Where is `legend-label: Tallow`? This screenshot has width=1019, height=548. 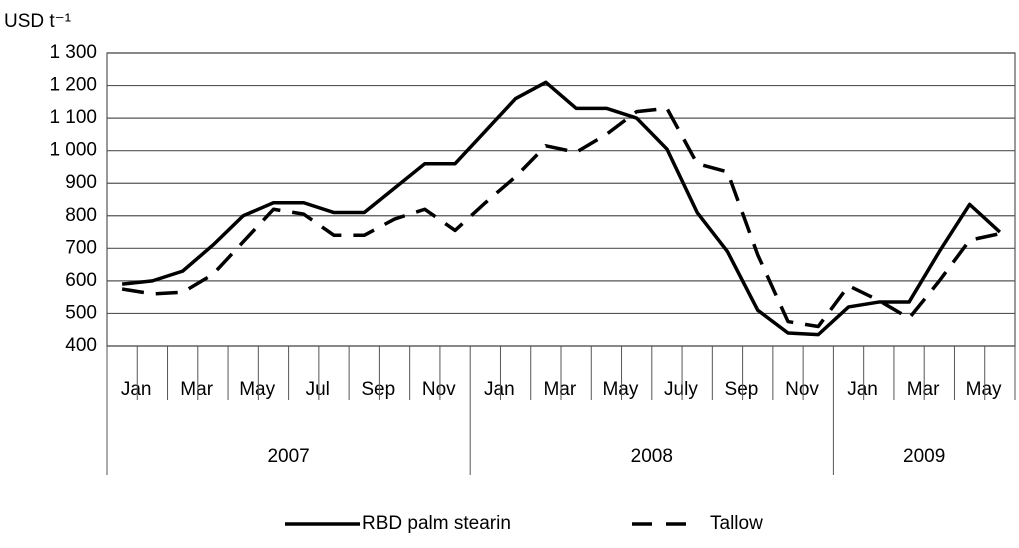
legend-label: Tallow is located at coordinates (736, 523).